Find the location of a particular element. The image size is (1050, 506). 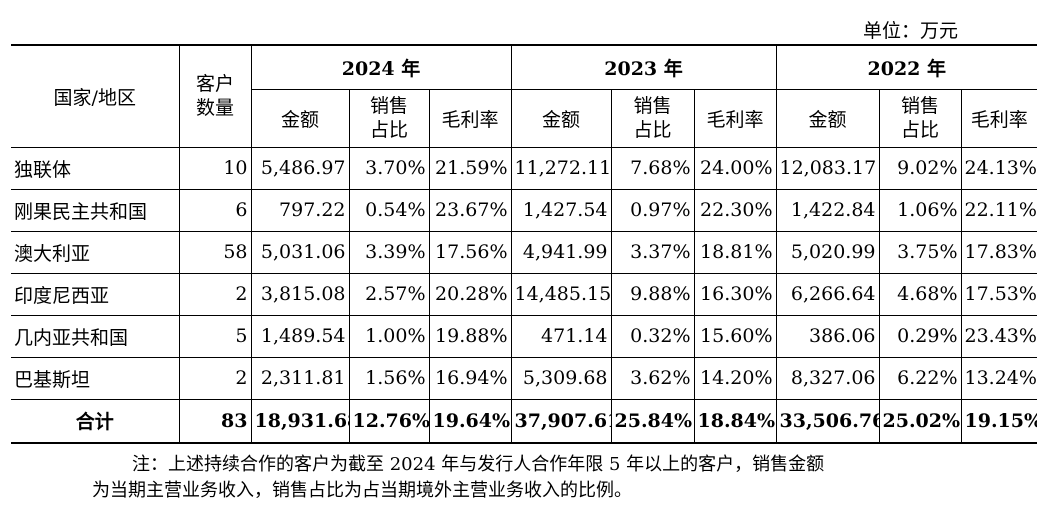

cell-margin-2024: 19.88% is located at coordinates (470, 336).